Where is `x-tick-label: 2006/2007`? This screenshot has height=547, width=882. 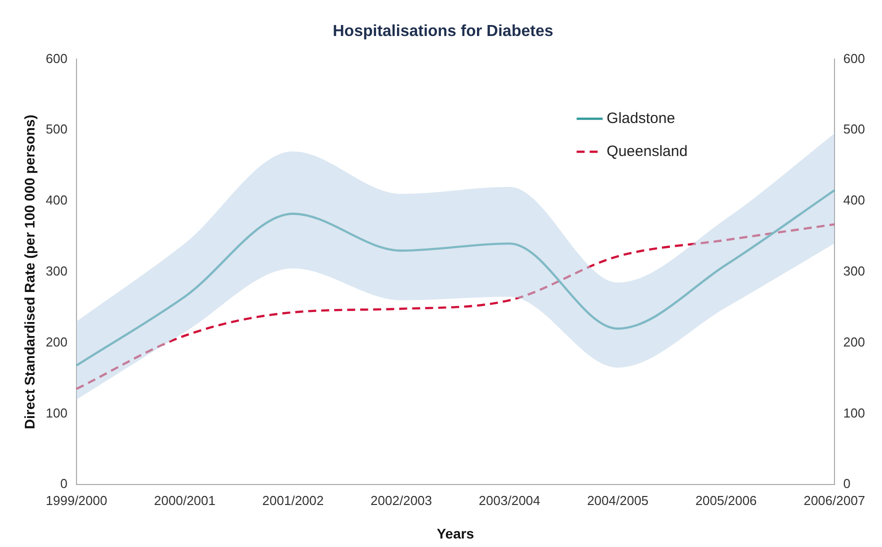 x-tick-label: 2006/2007 is located at coordinates (835, 500).